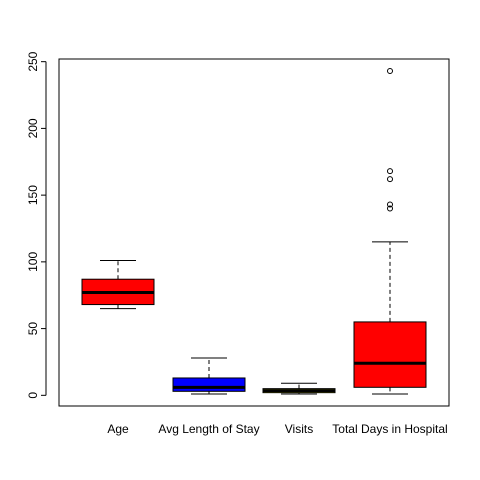 The height and width of the screenshot is (480, 480). What do you see at coordinates (389, 429) in the screenshot?
I see `x-tick-label: Total Days in Hospital` at bounding box center [389, 429].